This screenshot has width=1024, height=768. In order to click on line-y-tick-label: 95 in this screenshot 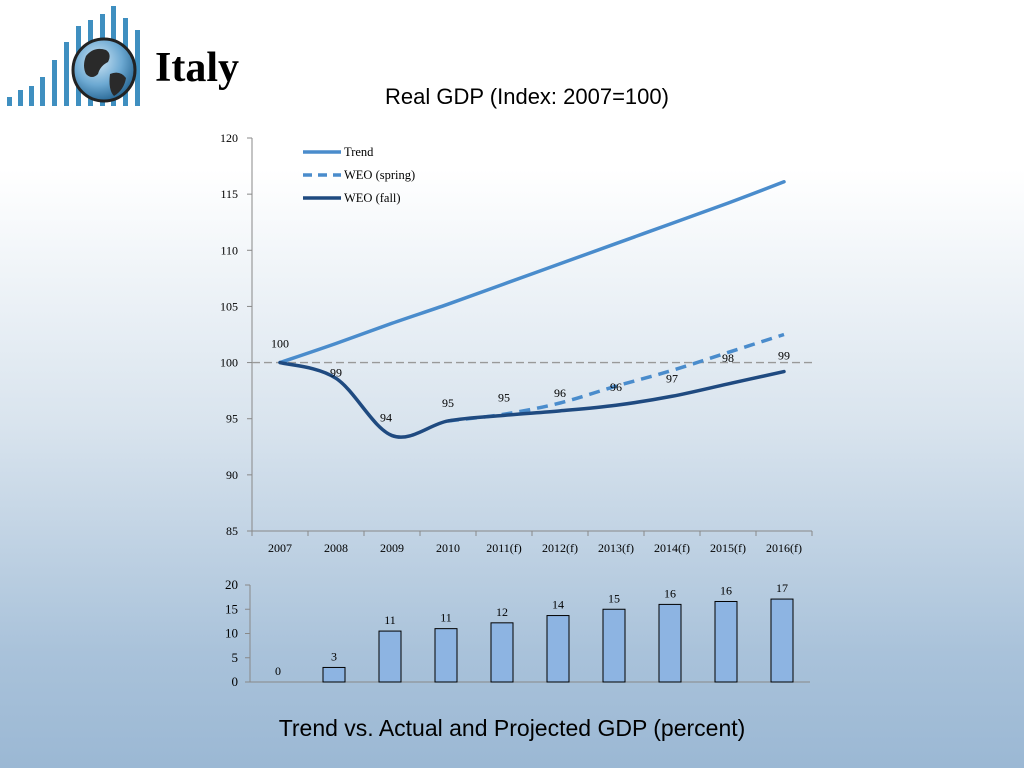, I will do `click(232, 419)`.